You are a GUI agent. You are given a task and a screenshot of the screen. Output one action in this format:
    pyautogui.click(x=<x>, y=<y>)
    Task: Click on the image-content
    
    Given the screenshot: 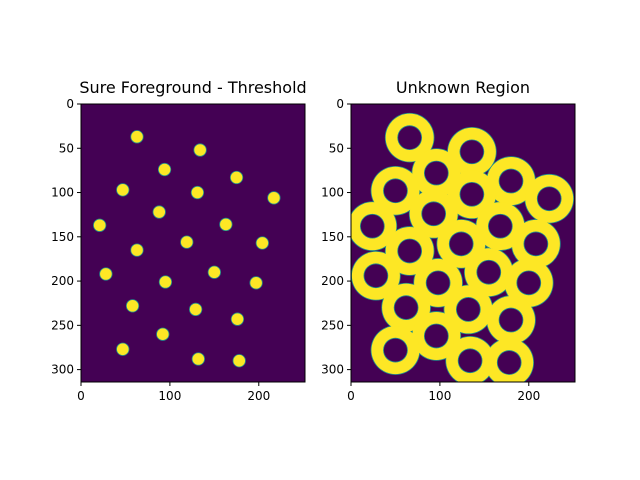 What is the action you would take?
    pyautogui.click(x=187, y=249)
    